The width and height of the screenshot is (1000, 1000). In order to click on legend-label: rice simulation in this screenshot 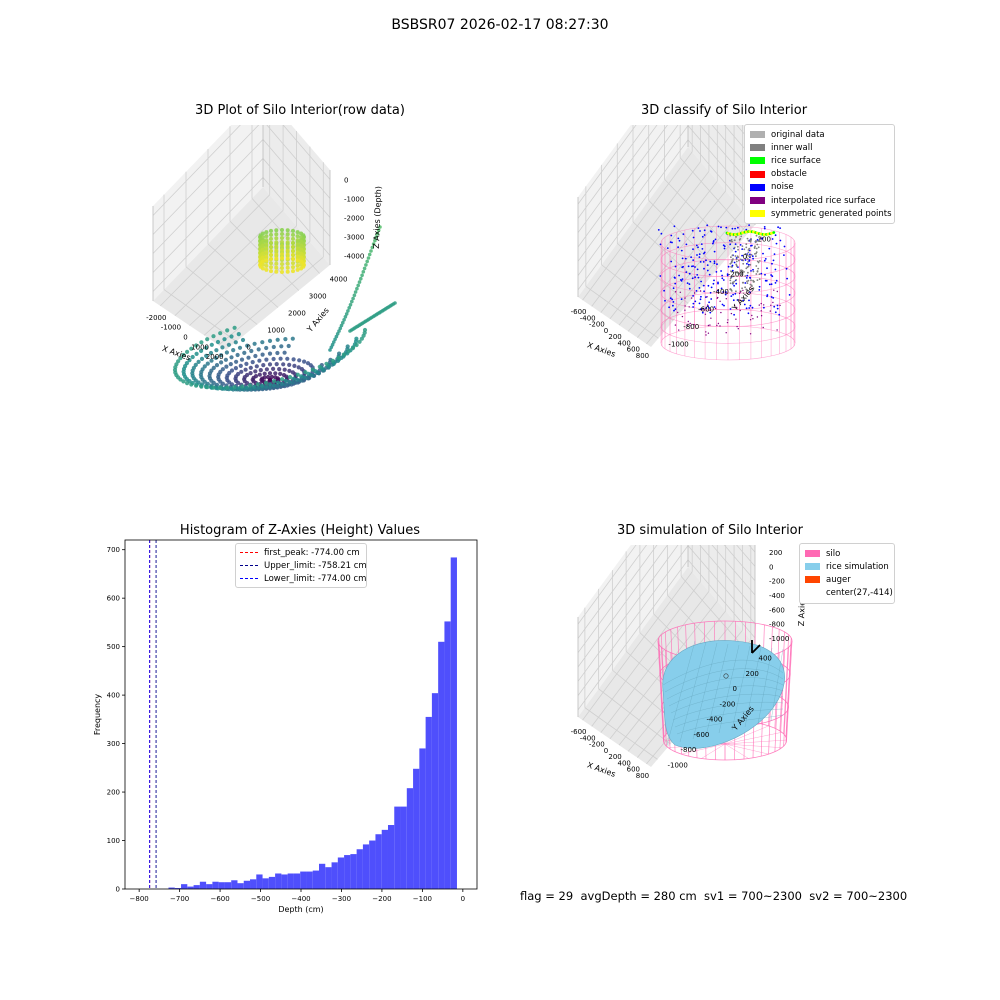, I will do `click(857, 567)`.